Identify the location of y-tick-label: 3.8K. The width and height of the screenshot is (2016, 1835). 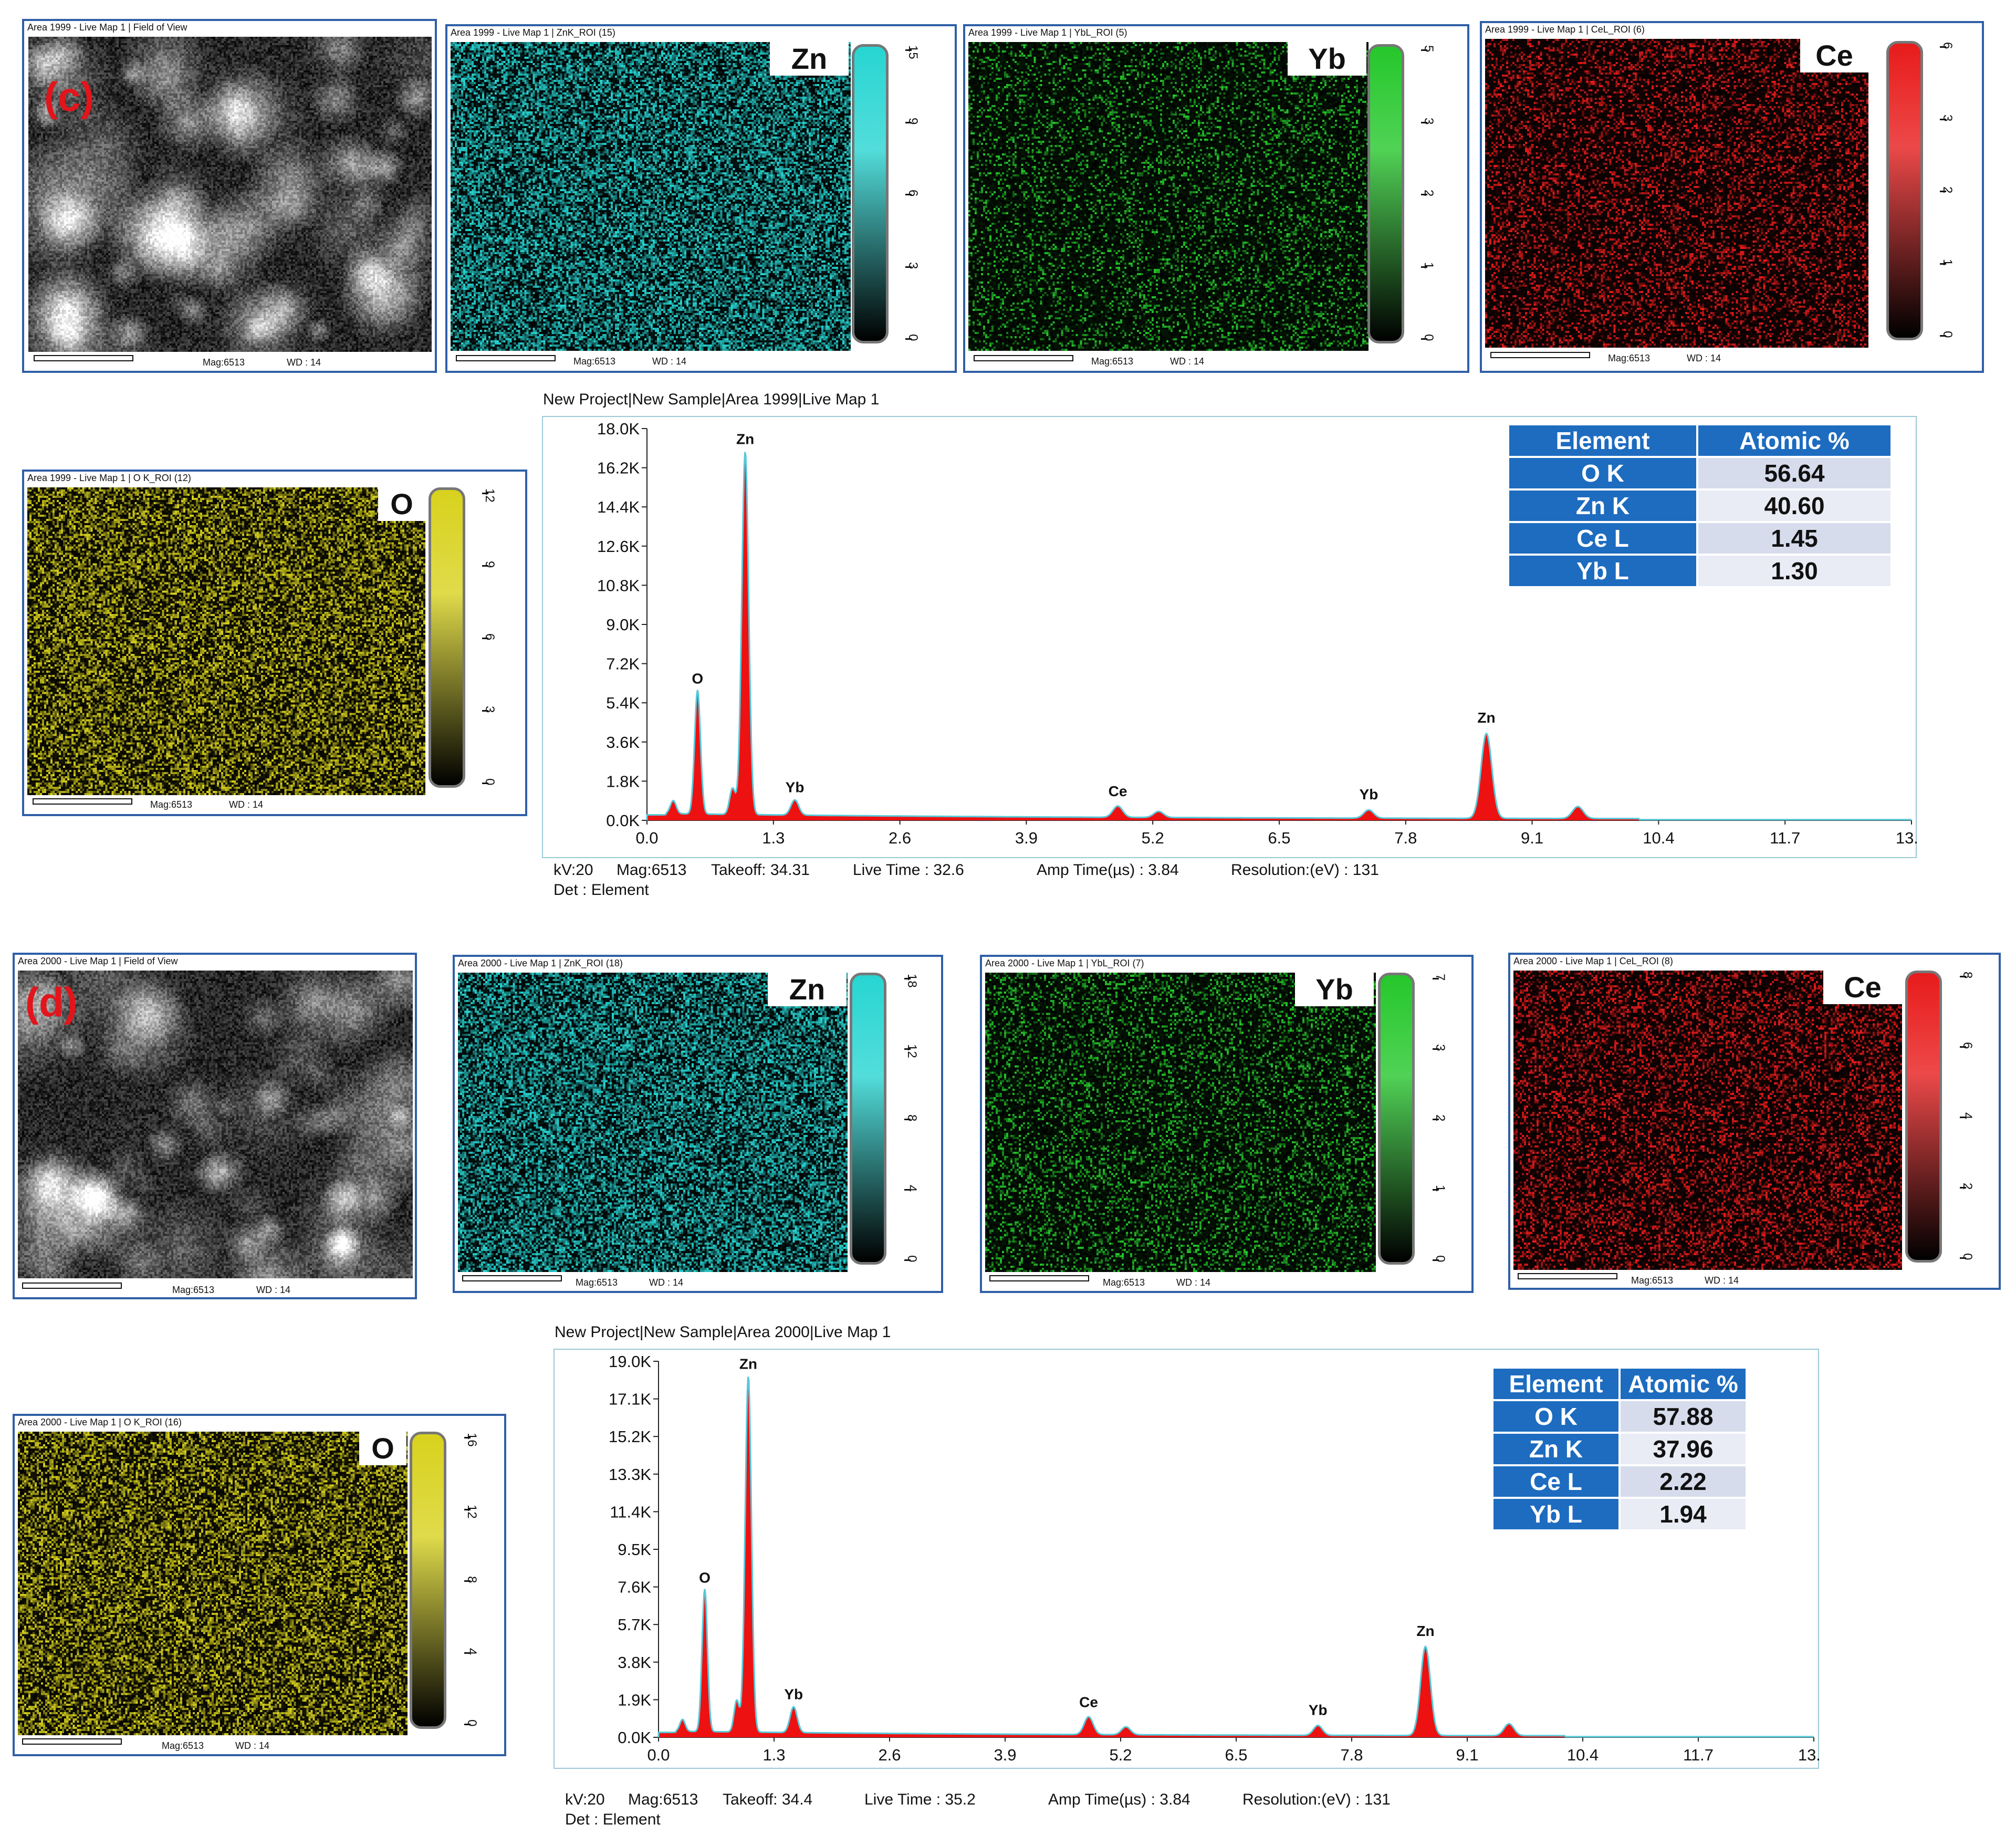
(634, 1663).